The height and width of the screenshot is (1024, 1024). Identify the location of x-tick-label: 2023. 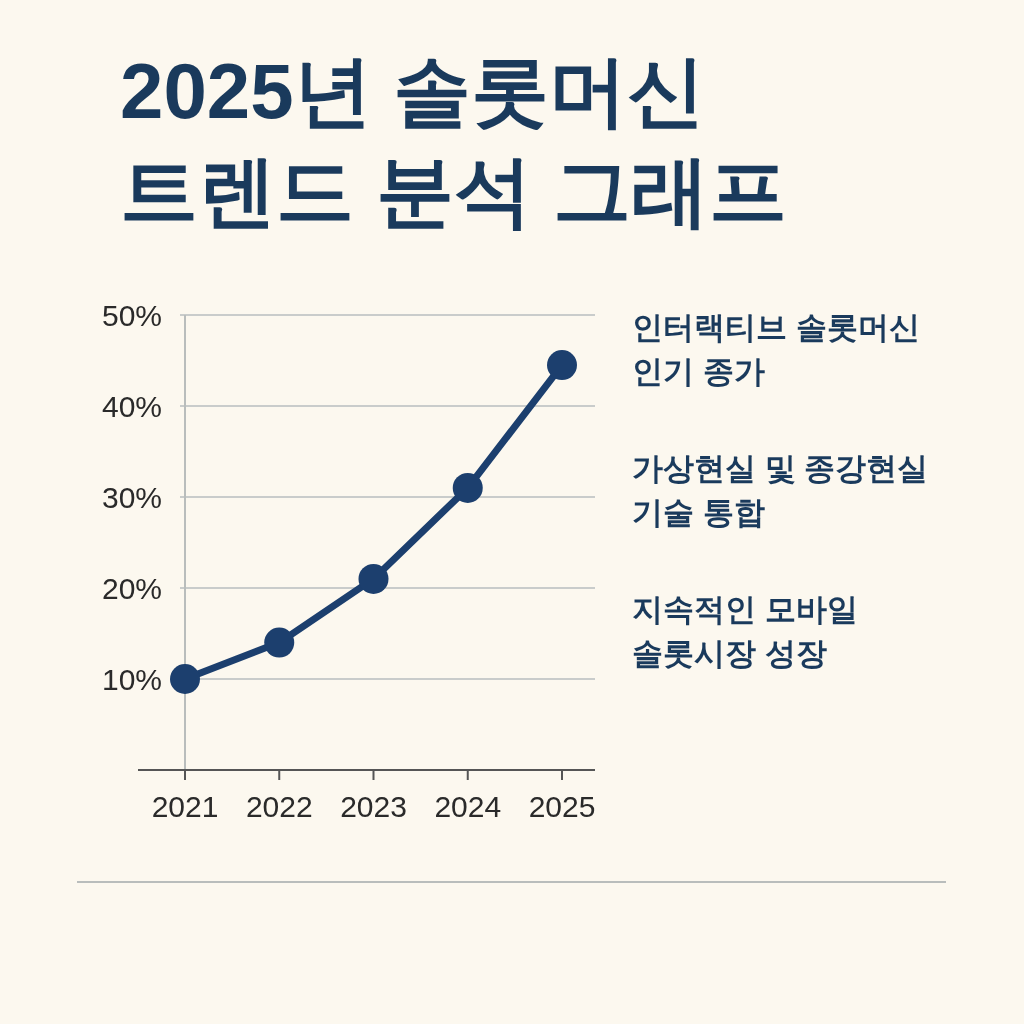
(373, 806).